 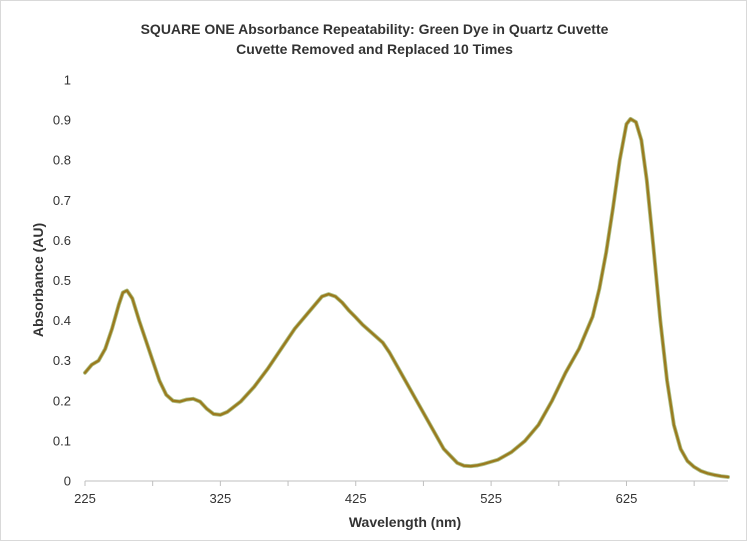 What do you see at coordinates (491, 498) in the screenshot?
I see `x-tick-label: 525` at bounding box center [491, 498].